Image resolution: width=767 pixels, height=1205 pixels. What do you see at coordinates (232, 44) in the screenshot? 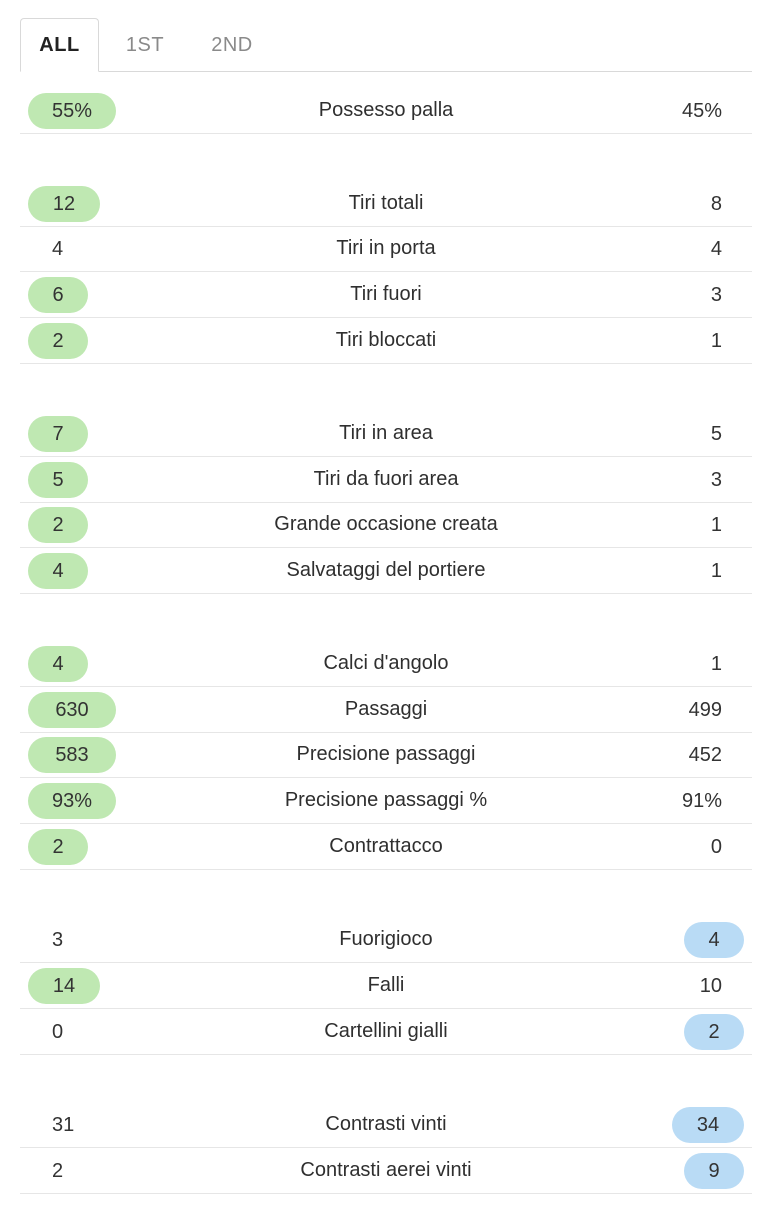
I see `tab-2nd: 2ND` at bounding box center [232, 44].